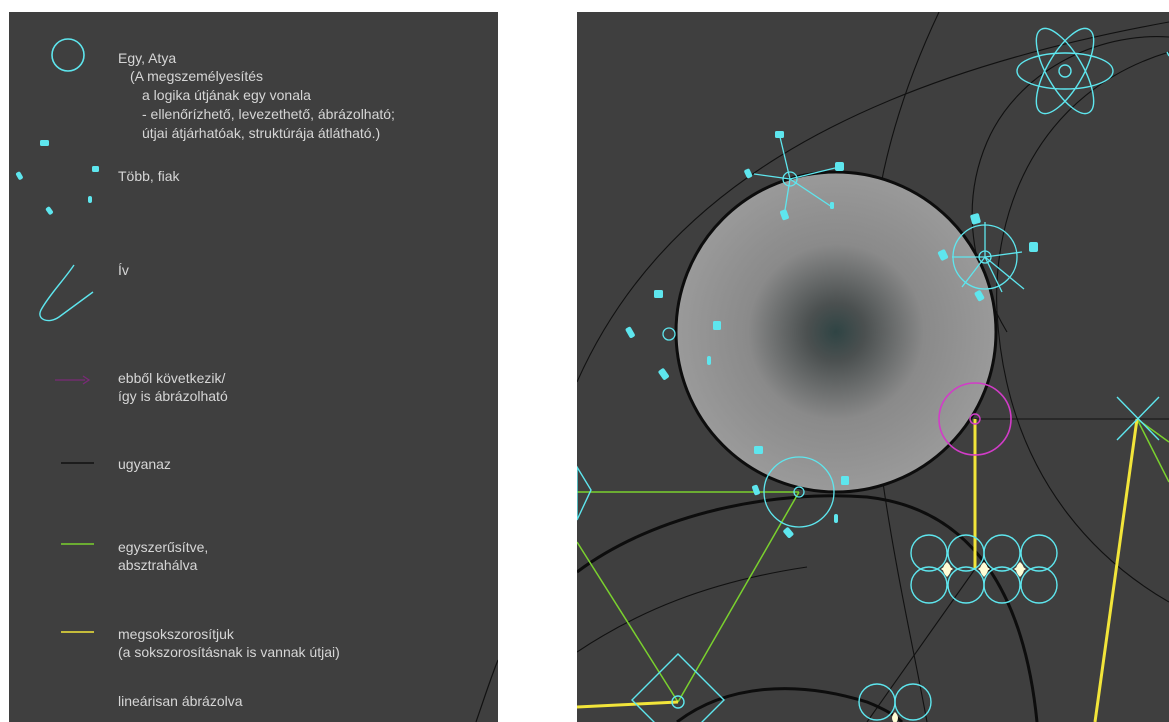 This screenshot has height=722, width=1169. Describe the element at coordinates (173, 396) in the screenshot. I see `legend-label-igy: így is ábrázolható` at that location.